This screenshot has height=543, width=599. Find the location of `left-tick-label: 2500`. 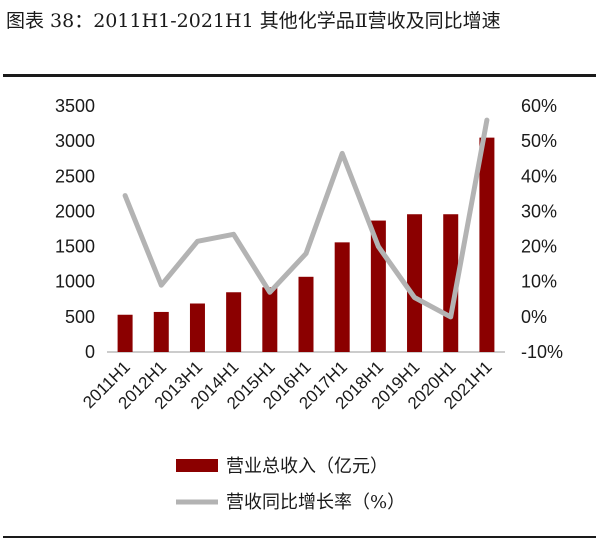

left-tick-label: 2500 is located at coordinates (75, 176).